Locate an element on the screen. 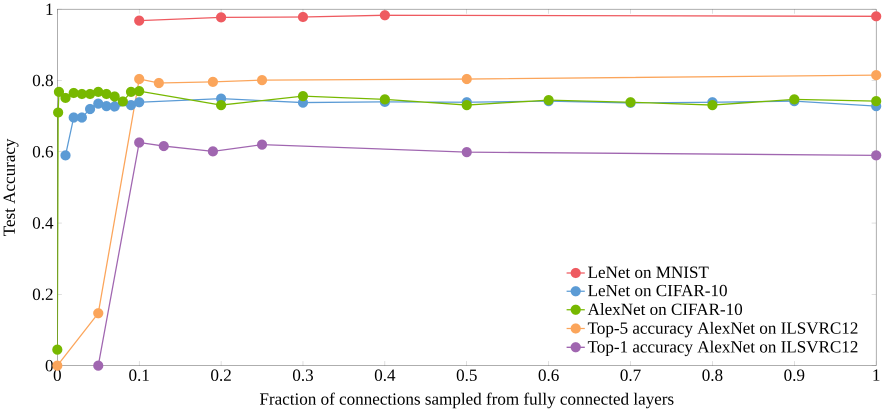 The width and height of the screenshot is (884, 412). legend-label: Top-5 accuracy AlexNet on ILSVRC12 is located at coordinates (723, 330).